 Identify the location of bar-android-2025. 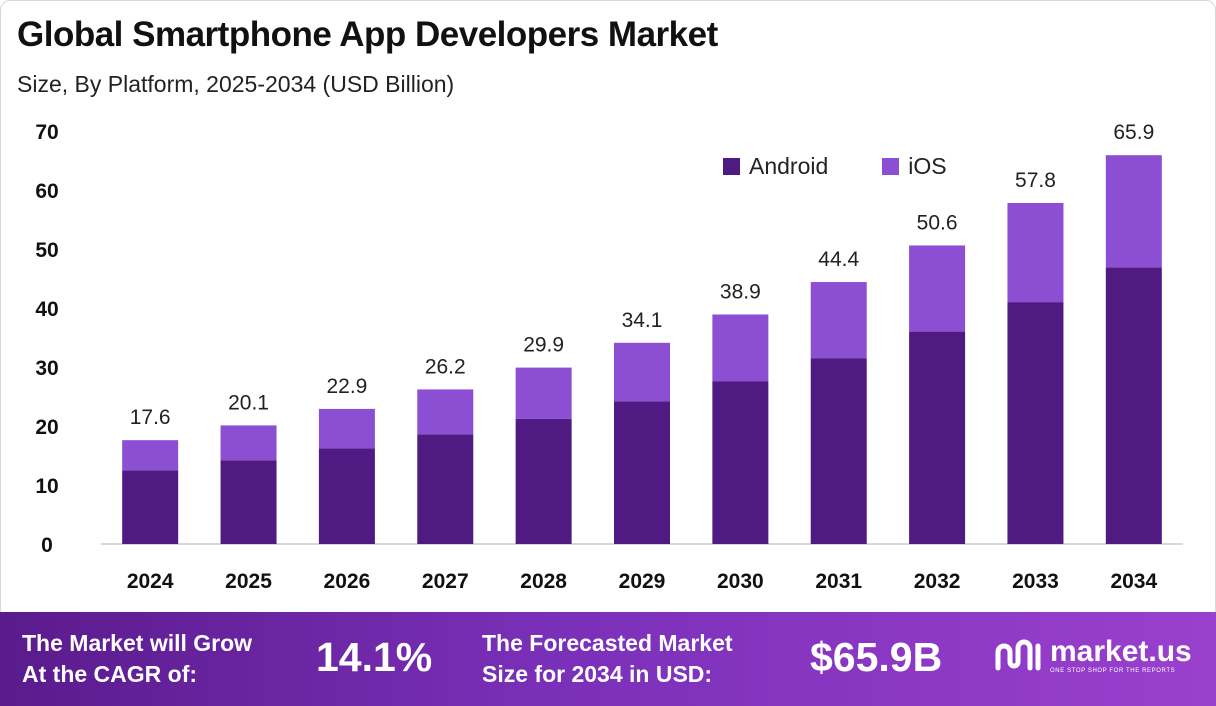
(248, 502).